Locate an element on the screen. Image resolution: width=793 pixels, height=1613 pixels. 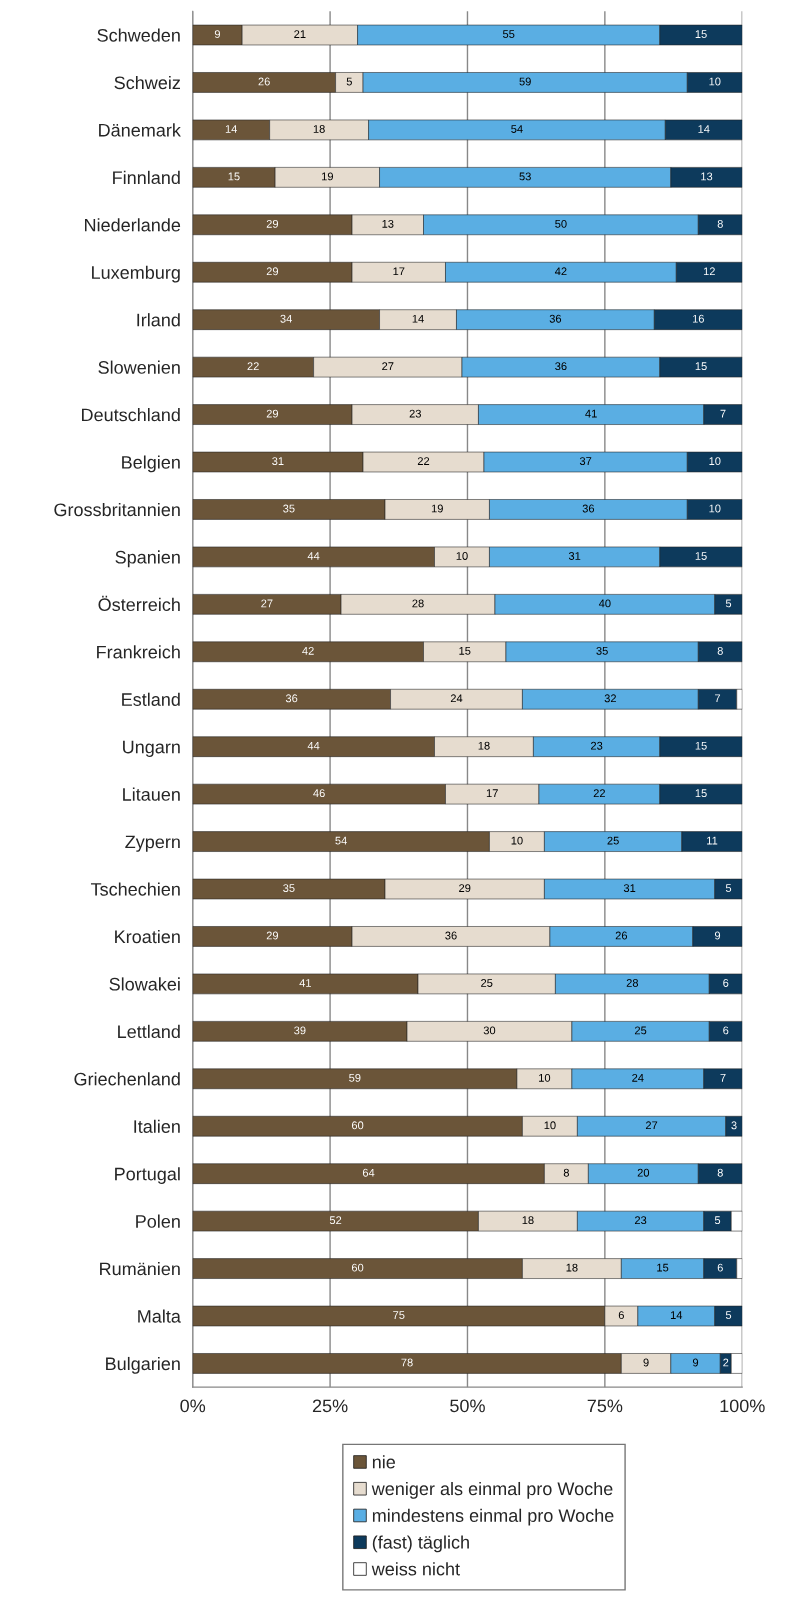
data-label: 8 is located at coordinates (566, 1172).